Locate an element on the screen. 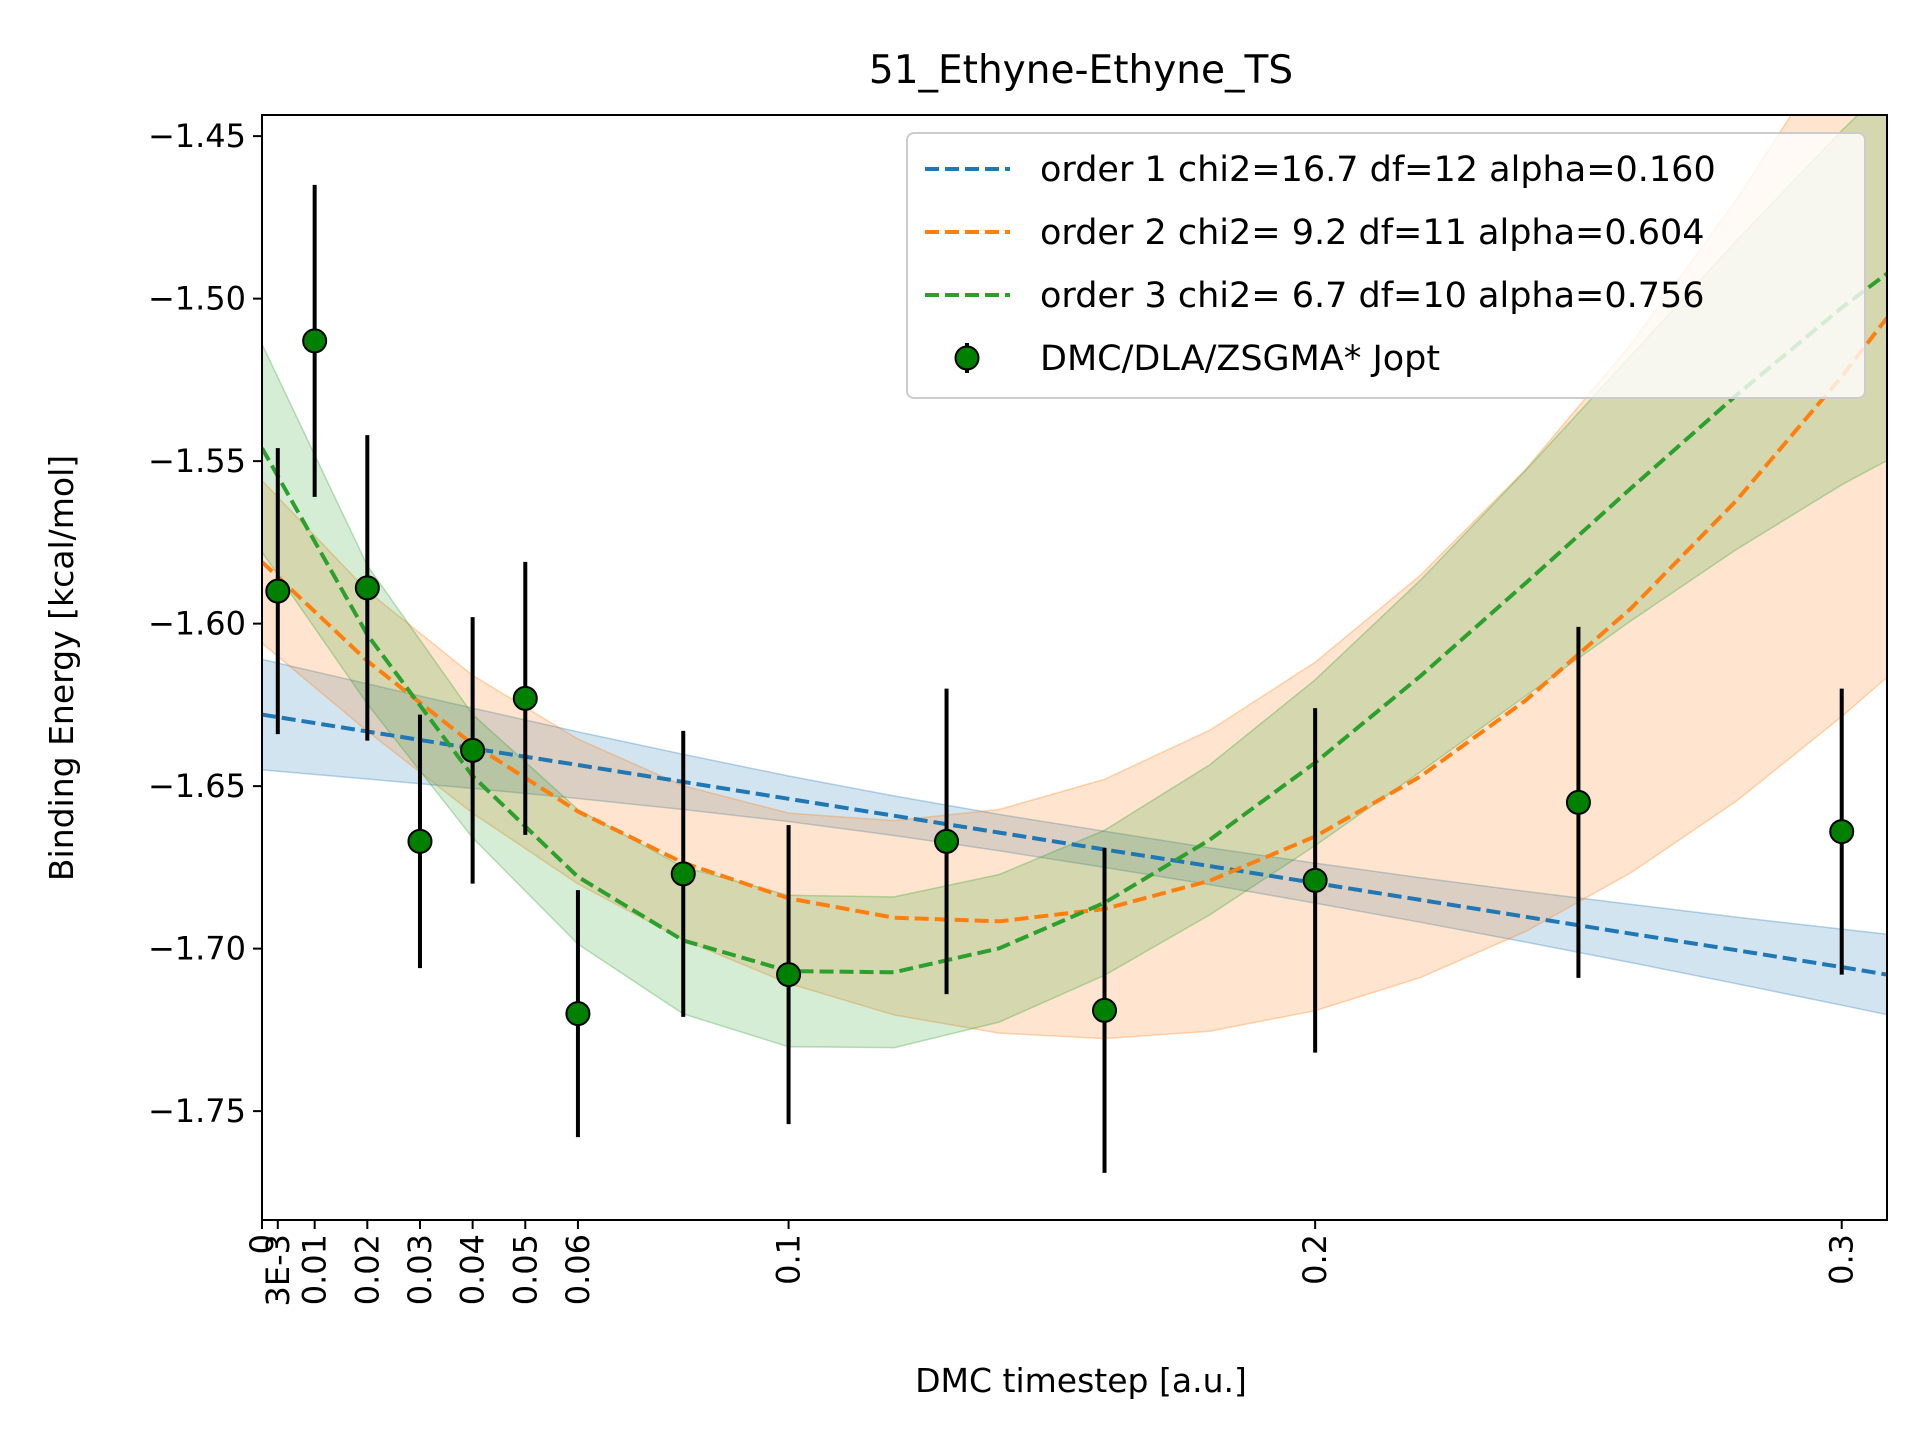  legend-swatch-marker is located at coordinates (967, 358).